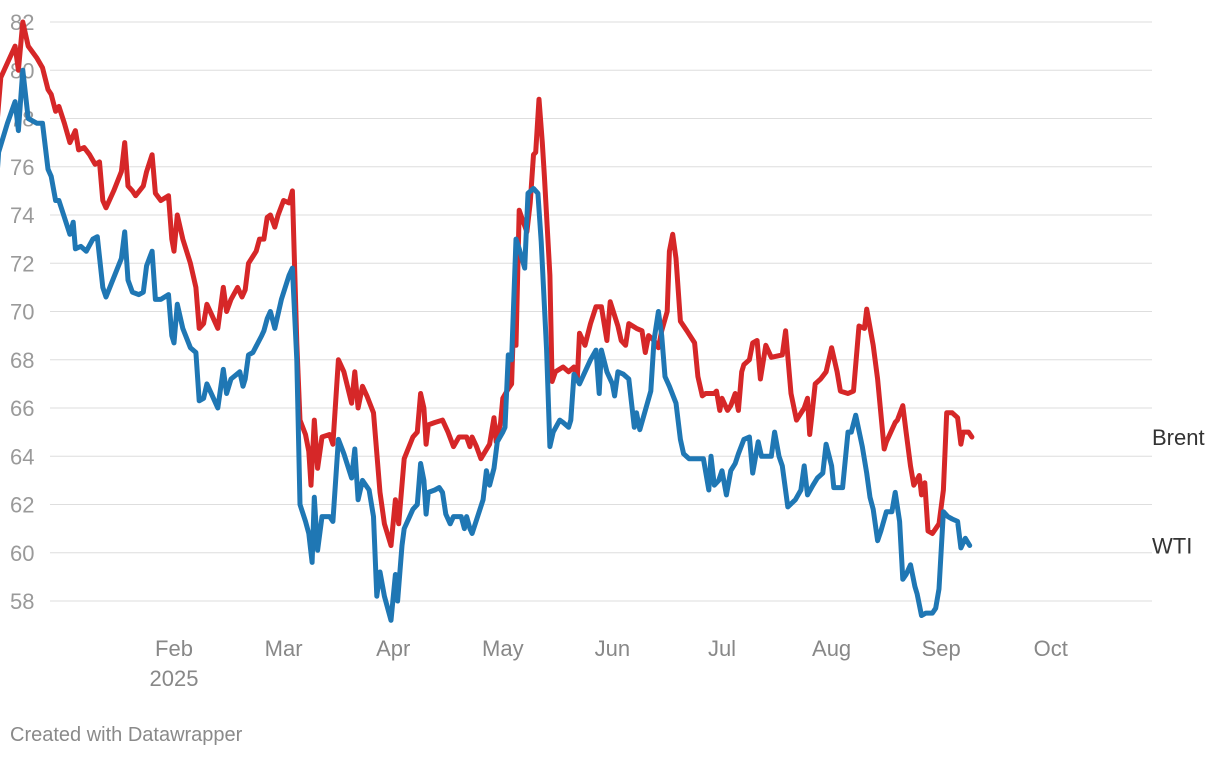 This screenshot has width=1220, height=760. Describe the element at coordinates (1051, 648) in the screenshot. I see `x-tick-label: Oct` at that location.